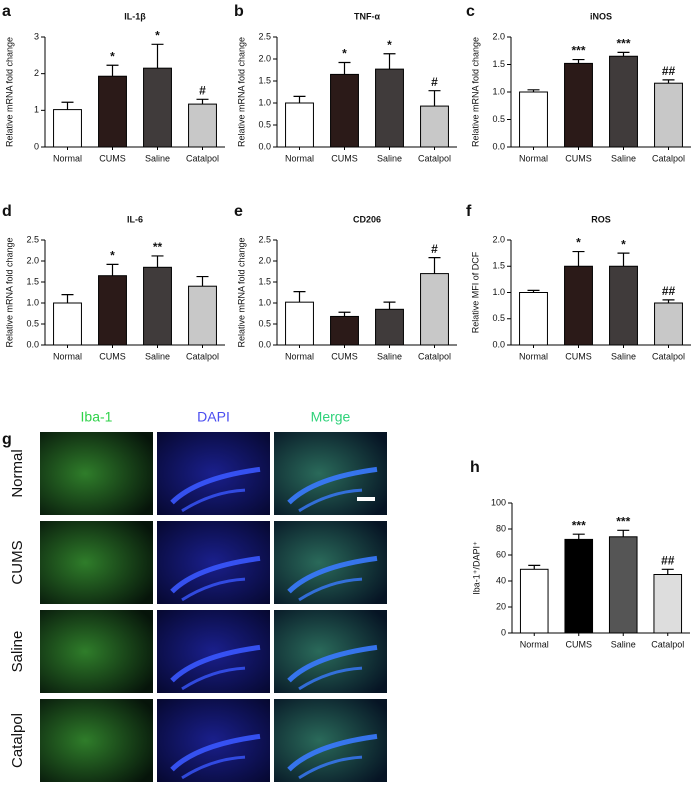 The width and height of the screenshot is (698, 806). Describe the element at coordinates (367, 16) in the screenshot. I see `chart-title: TNF-α` at that location.